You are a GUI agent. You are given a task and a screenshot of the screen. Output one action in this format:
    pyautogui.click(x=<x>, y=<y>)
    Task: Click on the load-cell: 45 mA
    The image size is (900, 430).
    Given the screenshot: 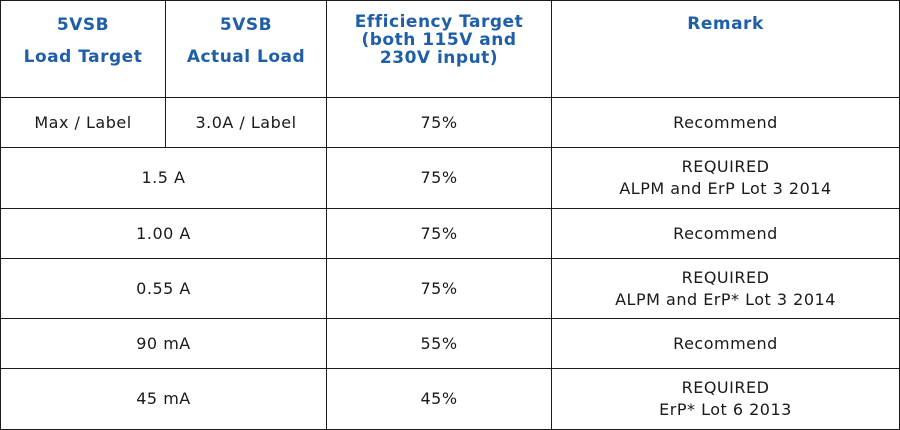 What is the action you would take?
    pyautogui.click(x=163, y=399)
    